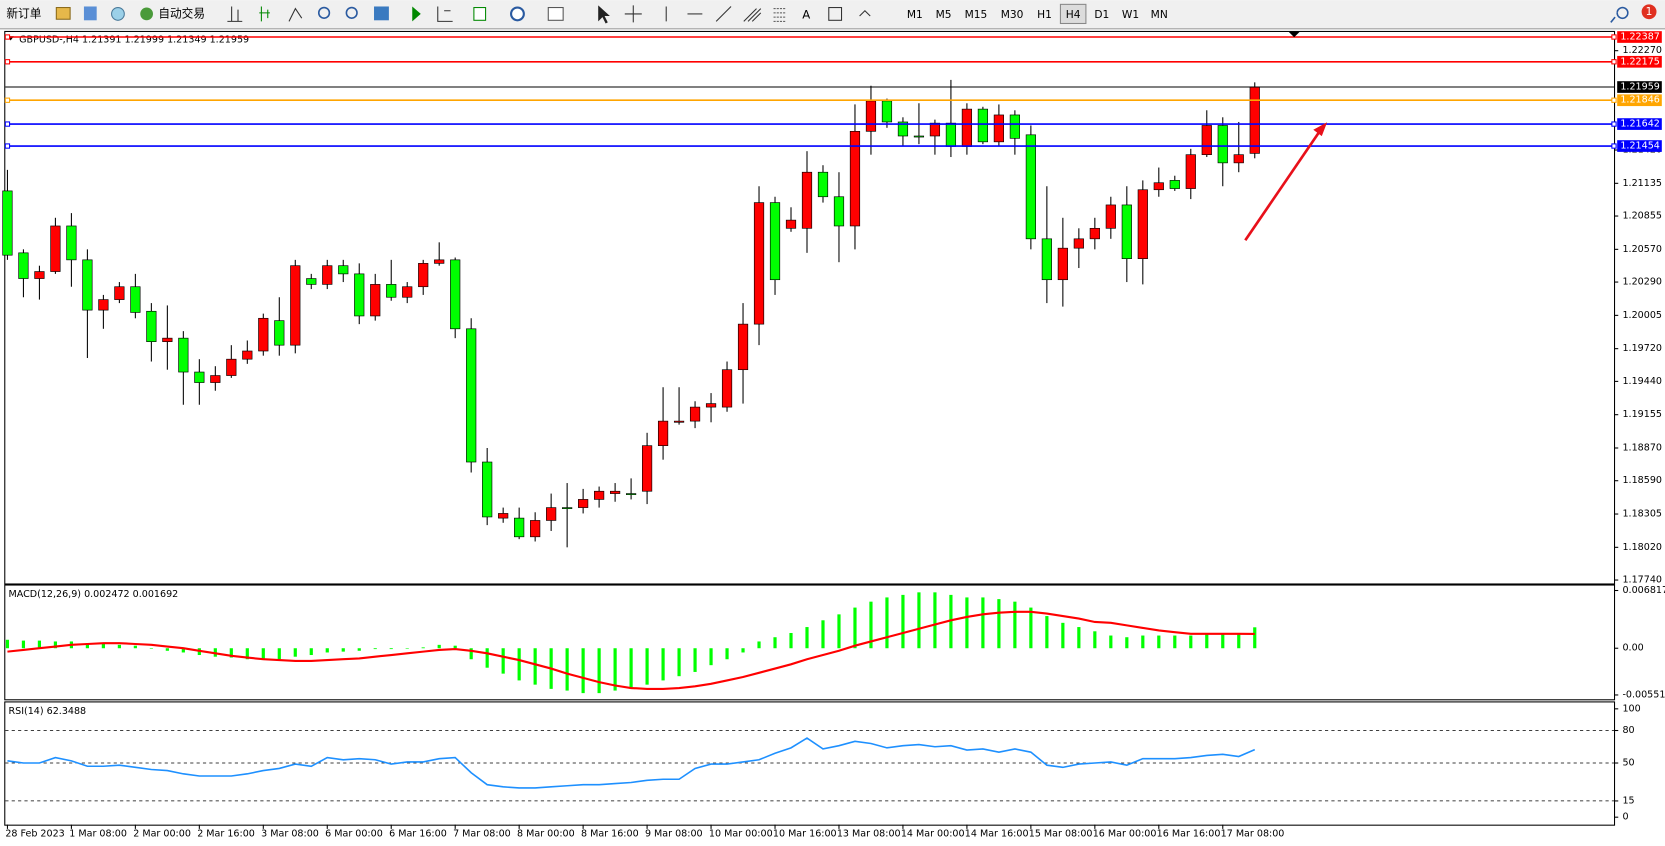 Image resolution: width=1665 pixels, height=846 pixels. Describe the element at coordinates (806, 14) in the screenshot. I see `text-tool: A` at that location.